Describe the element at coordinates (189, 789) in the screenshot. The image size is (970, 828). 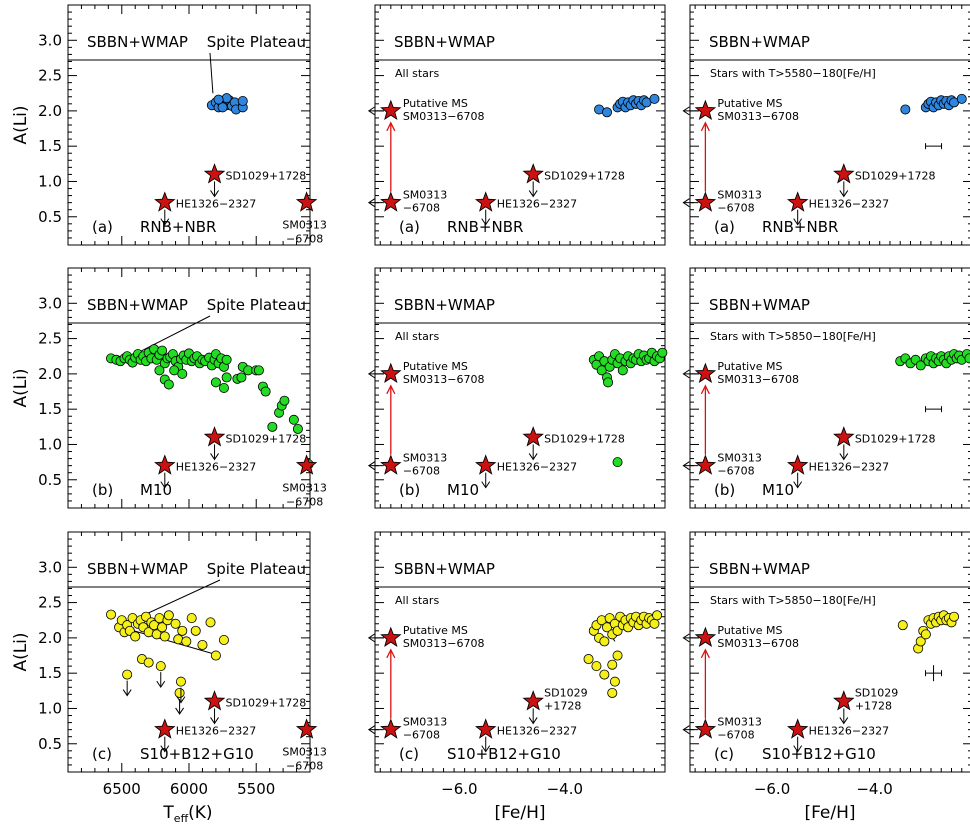
I see `x-tick-label: 6000` at that location.